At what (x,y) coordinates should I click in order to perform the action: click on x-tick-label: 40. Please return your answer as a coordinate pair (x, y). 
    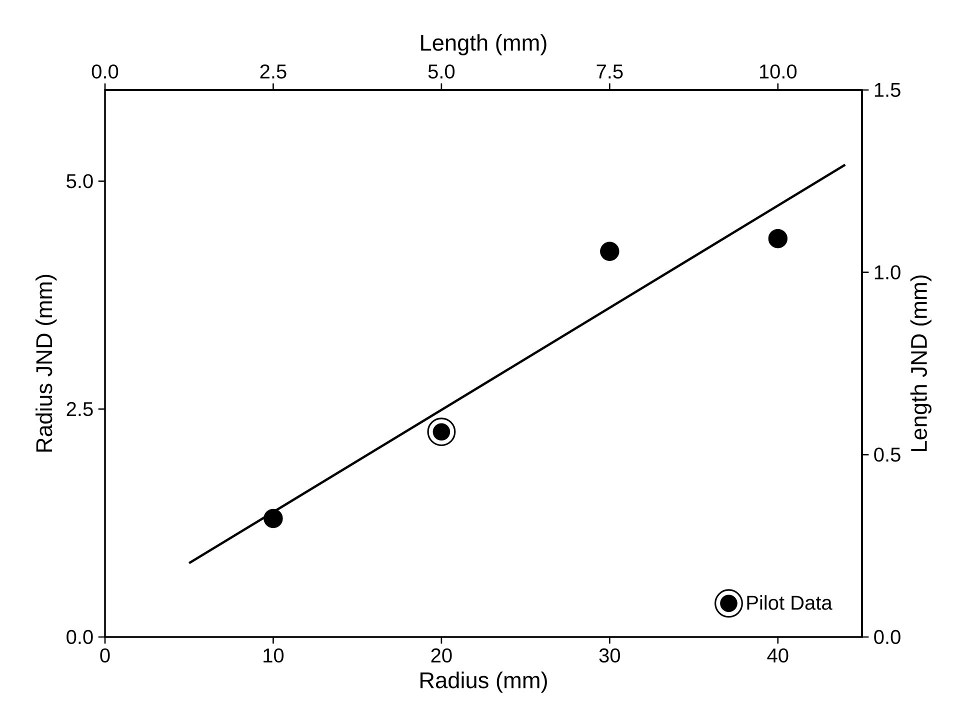
    Looking at the image, I should click on (777, 655).